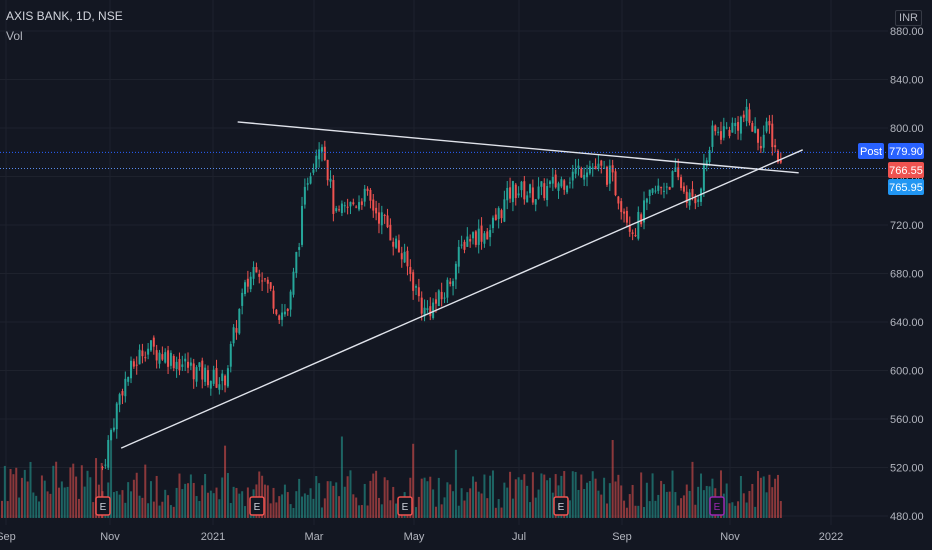 Image resolution: width=932 pixels, height=550 pixels. Describe the element at coordinates (421, 537) in the screenshot. I see `time-axis: Sep Nov 2021 Mar May Jul Sep Nov 2022` at that location.